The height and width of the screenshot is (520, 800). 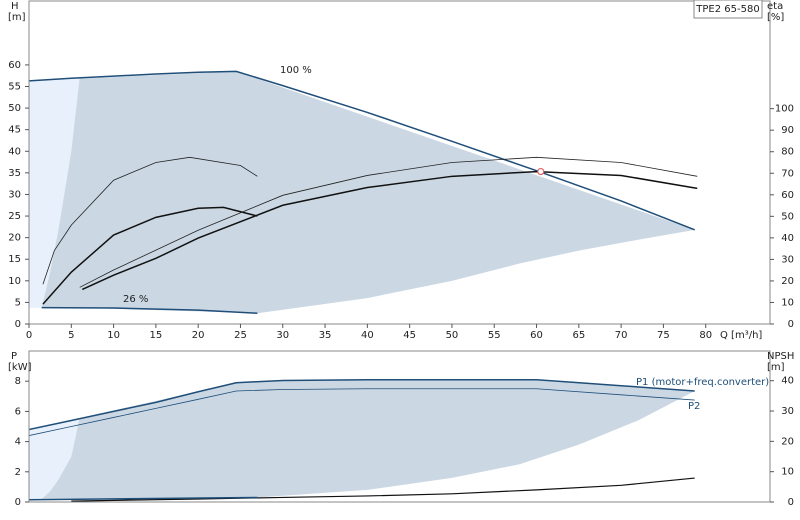 What do you see at coordinates (325, 335) in the screenshot?
I see `x-tick-label: 35` at bounding box center [325, 335].